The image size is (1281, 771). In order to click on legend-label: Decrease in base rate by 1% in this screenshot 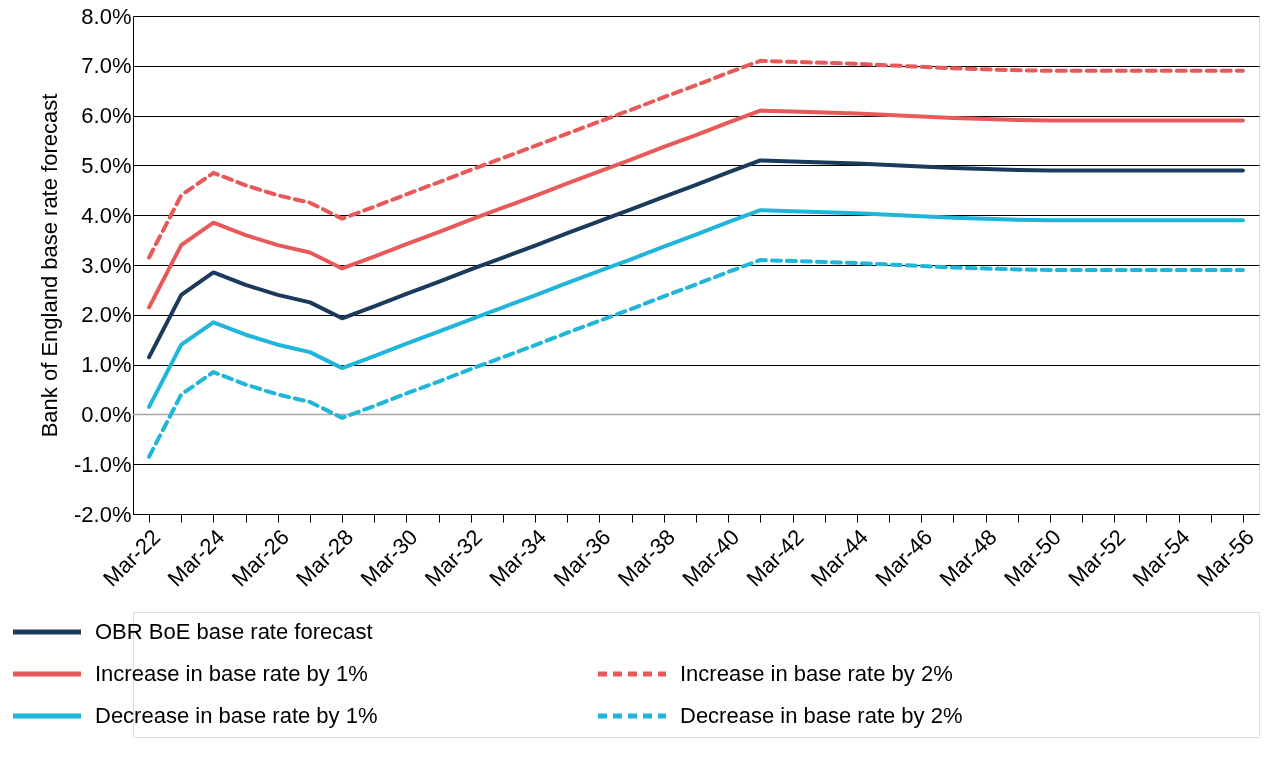, I will do `click(236, 715)`.